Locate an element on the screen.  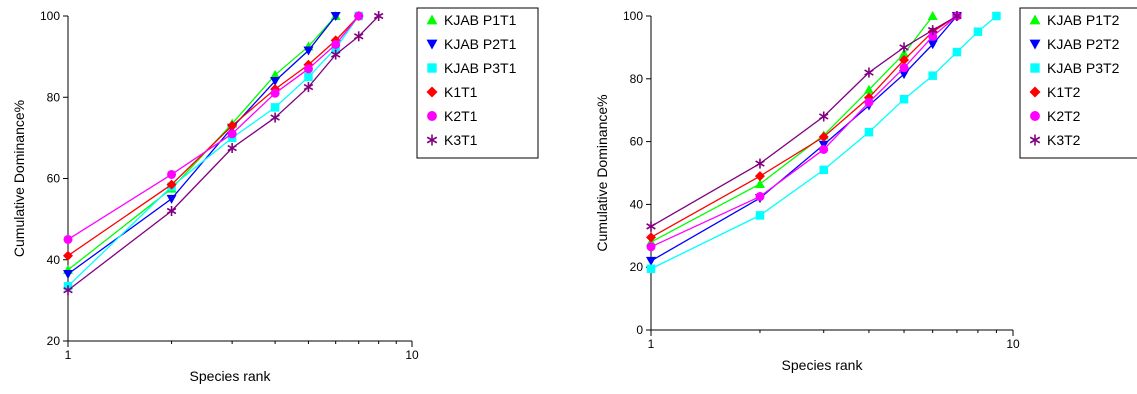
y-tick-label: 100 is located at coordinates (50, 16).